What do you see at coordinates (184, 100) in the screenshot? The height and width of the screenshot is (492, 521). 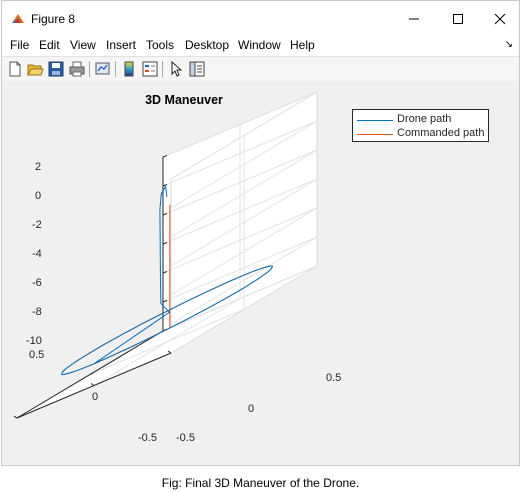 I see `plot-title: 3D Maneuver` at bounding box center [184, 100].